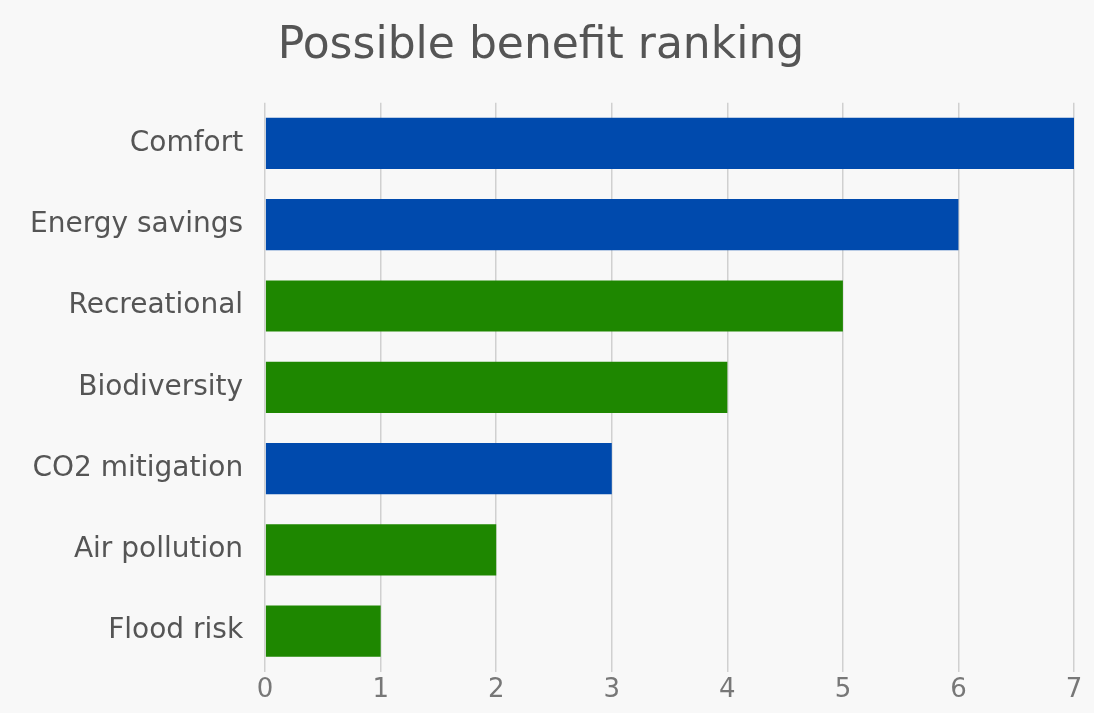 This screenshot has height=713, width=1094. Describe the element at coordinates (727, 688) in the screenshot. I see `x-tick-label: 4` at that location.